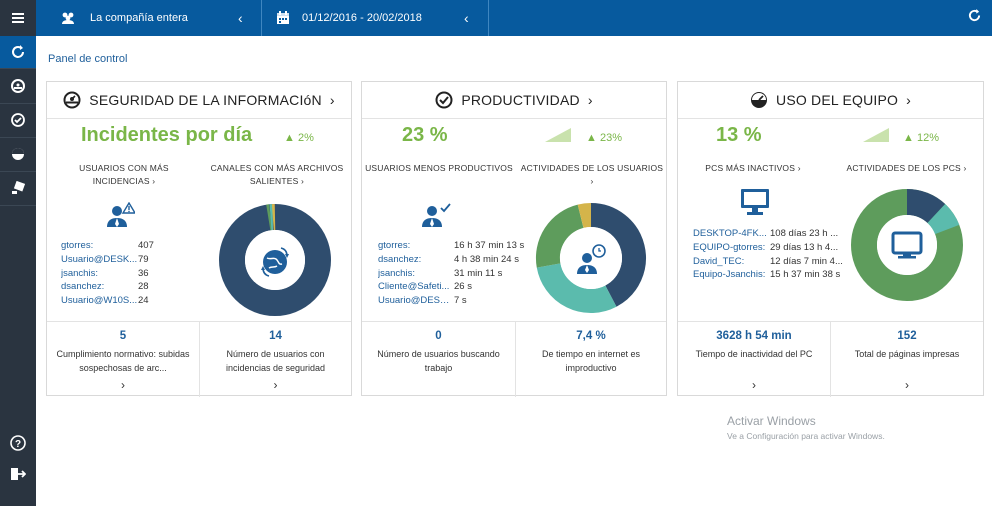 The height and width of the screenshot is (506, 992). I want to click on security-sub-right-label: CANALES CON MÁS ARCHIVOS SALIENTES, so click(277, 174).